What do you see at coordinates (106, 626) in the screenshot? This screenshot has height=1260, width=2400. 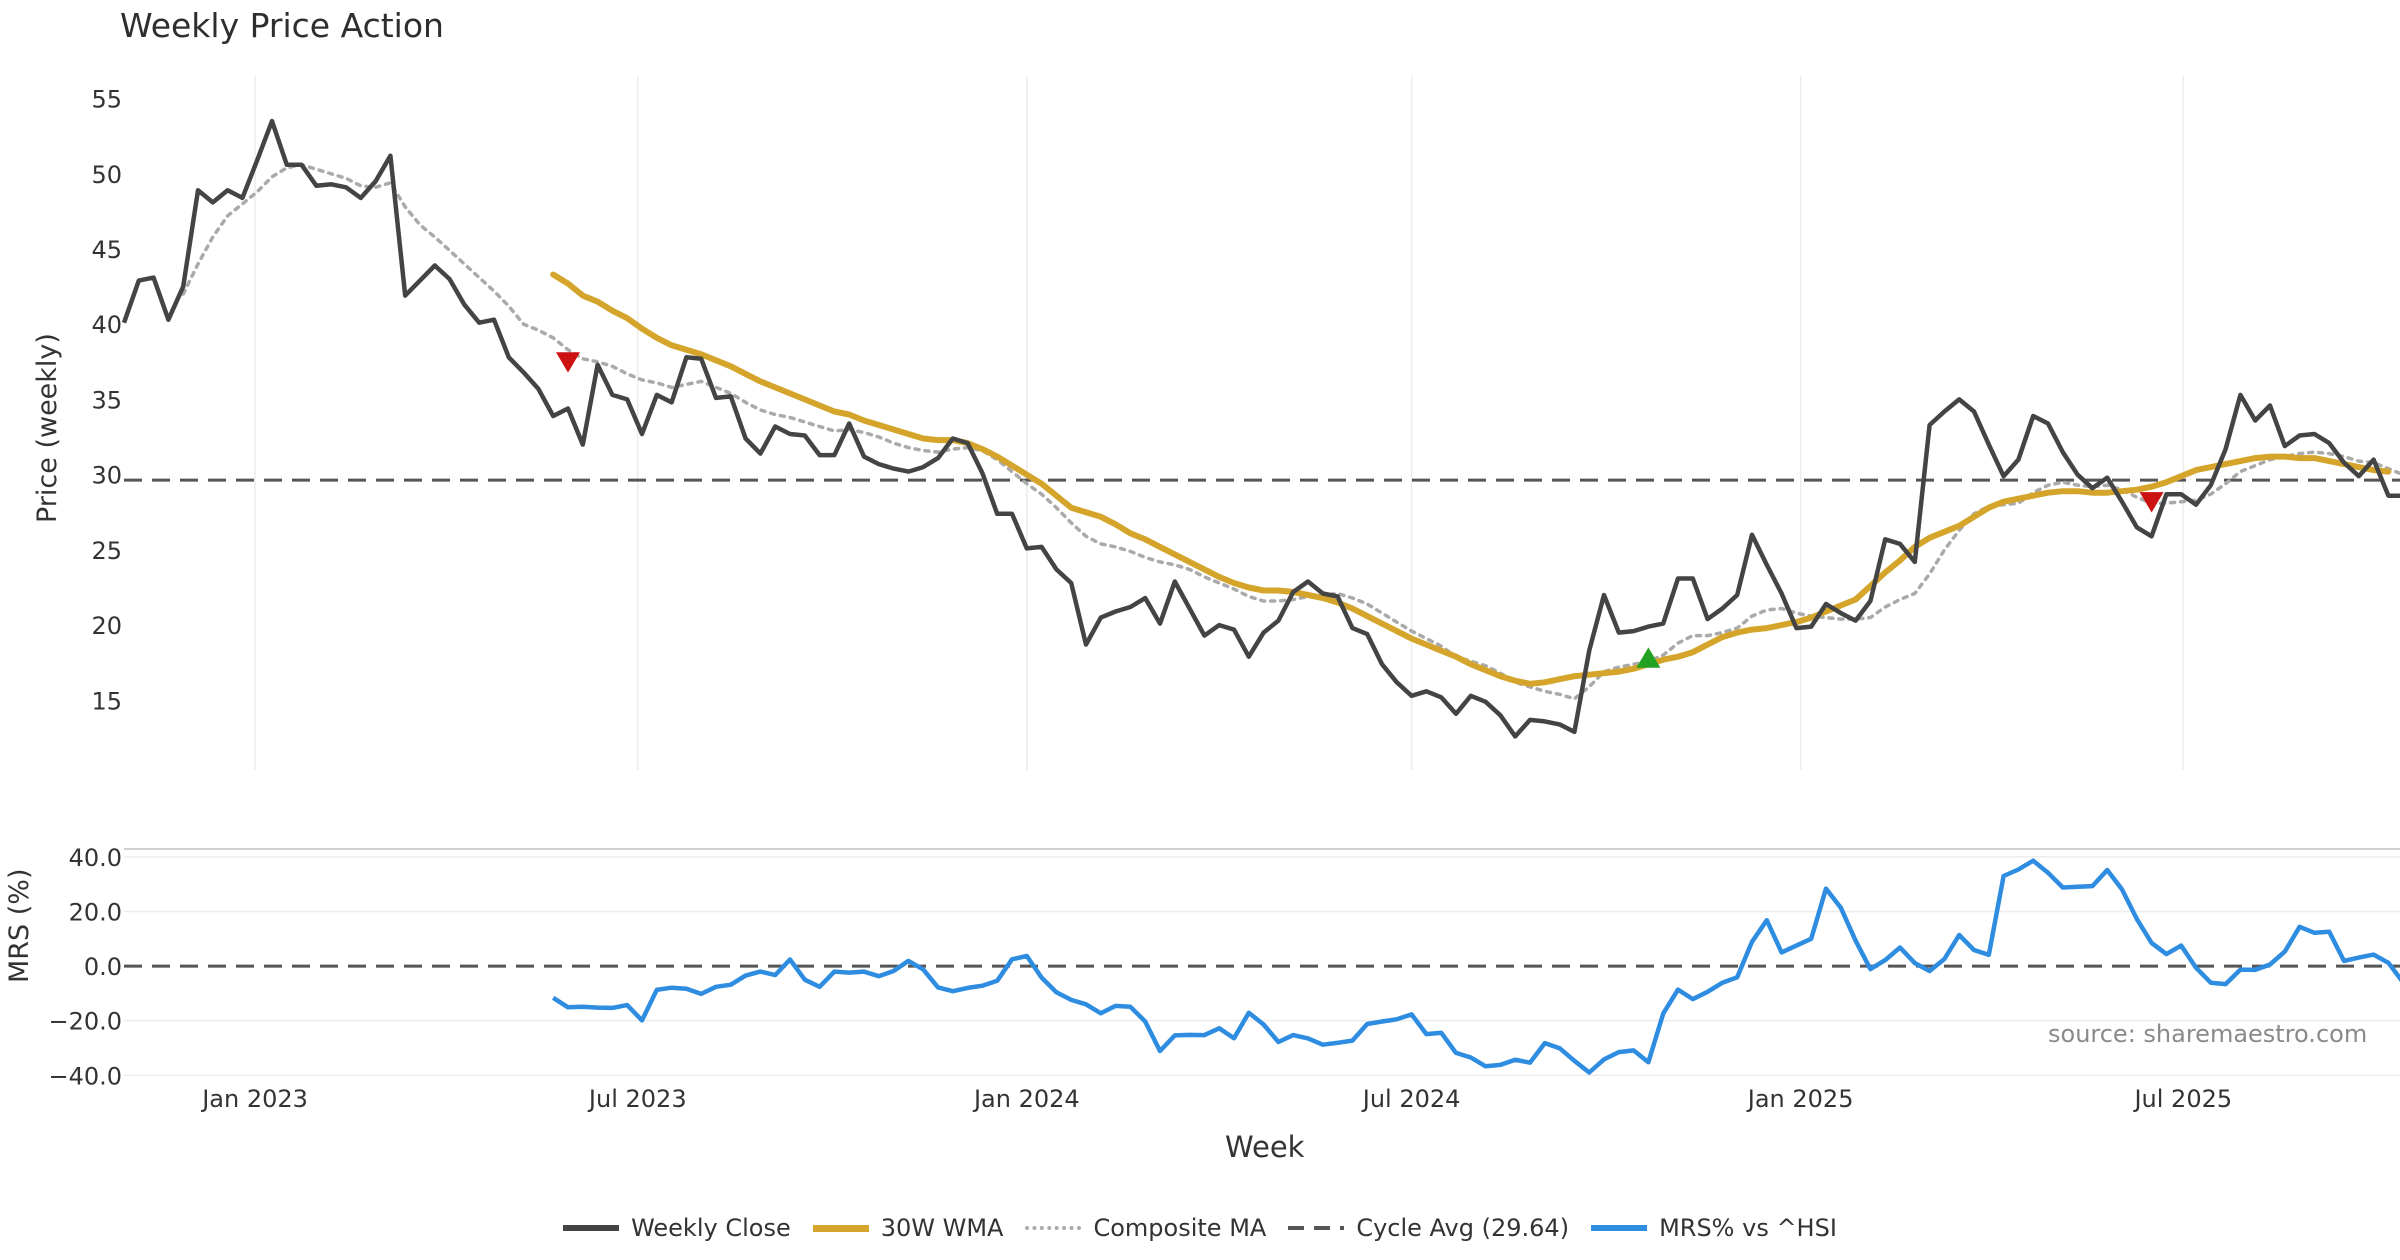 I see `price-y-tick-label: 20` at bounding box center [106, 626].